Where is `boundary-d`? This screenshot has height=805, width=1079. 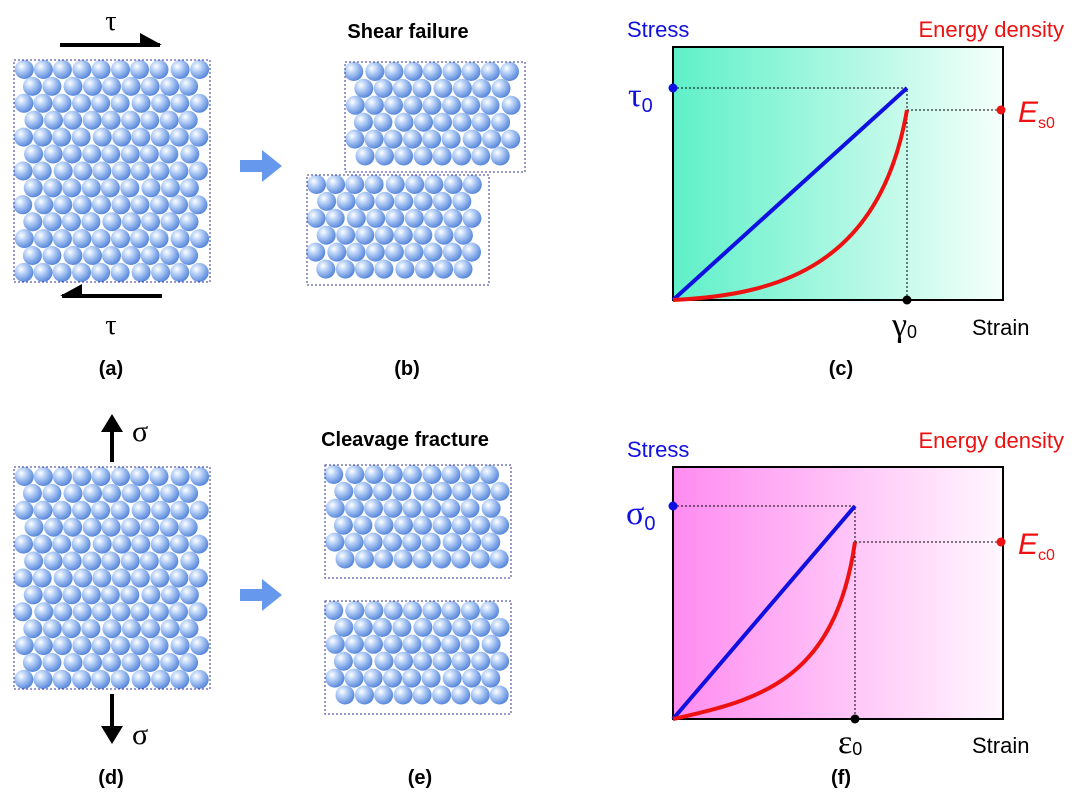
boundary-d is located at coordinates (112, 578).